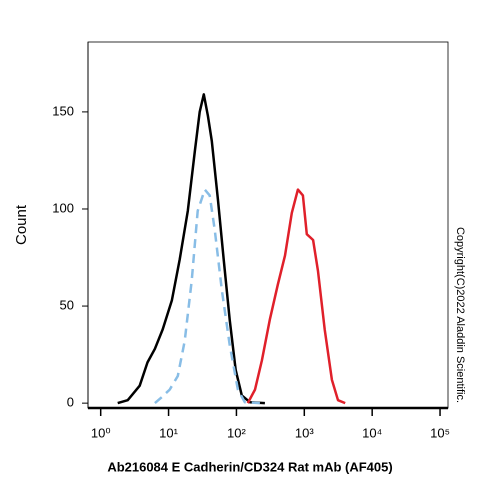 The width and height of the screenshot is (500, 500). I want to click on x-tick-label: 10¹, so click(168, 432).